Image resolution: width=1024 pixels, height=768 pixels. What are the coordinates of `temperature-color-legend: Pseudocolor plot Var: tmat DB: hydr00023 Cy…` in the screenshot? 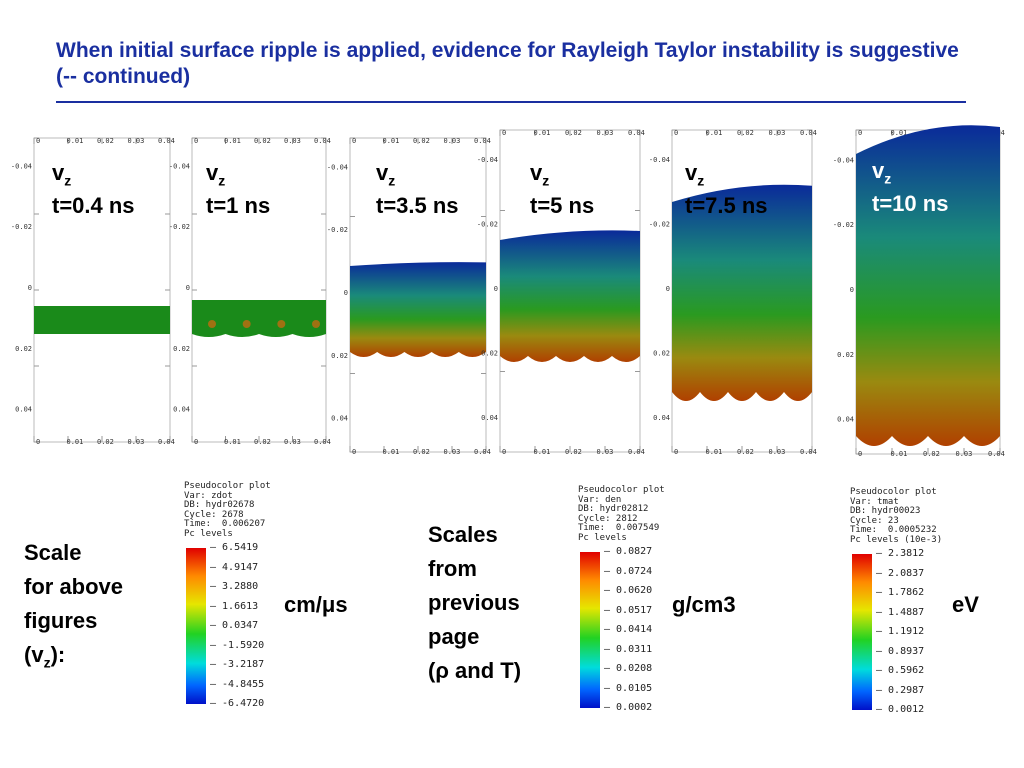 It's located at (920, 602).